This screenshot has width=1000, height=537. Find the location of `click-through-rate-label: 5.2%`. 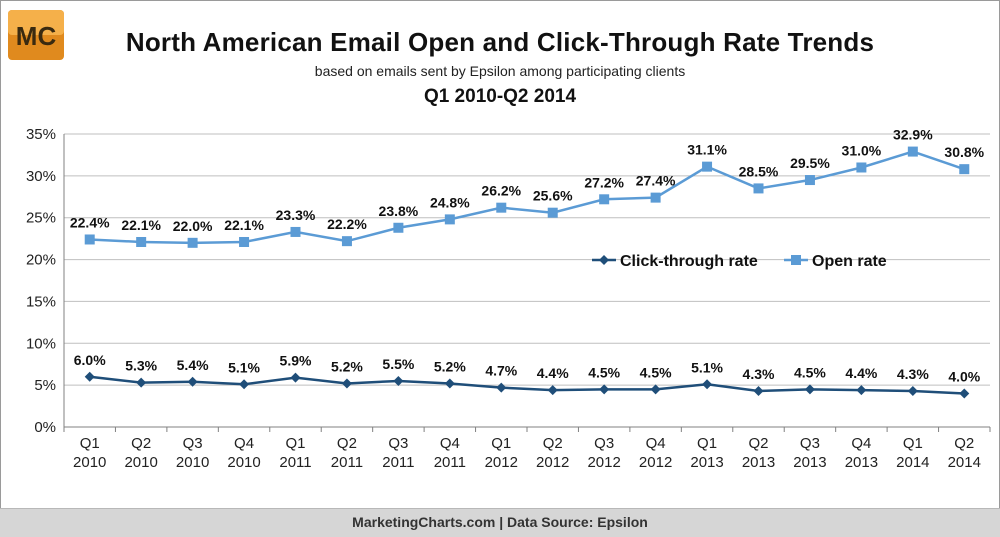

click-through-rate-label: 5.2% is located at coordinates (450, 366).